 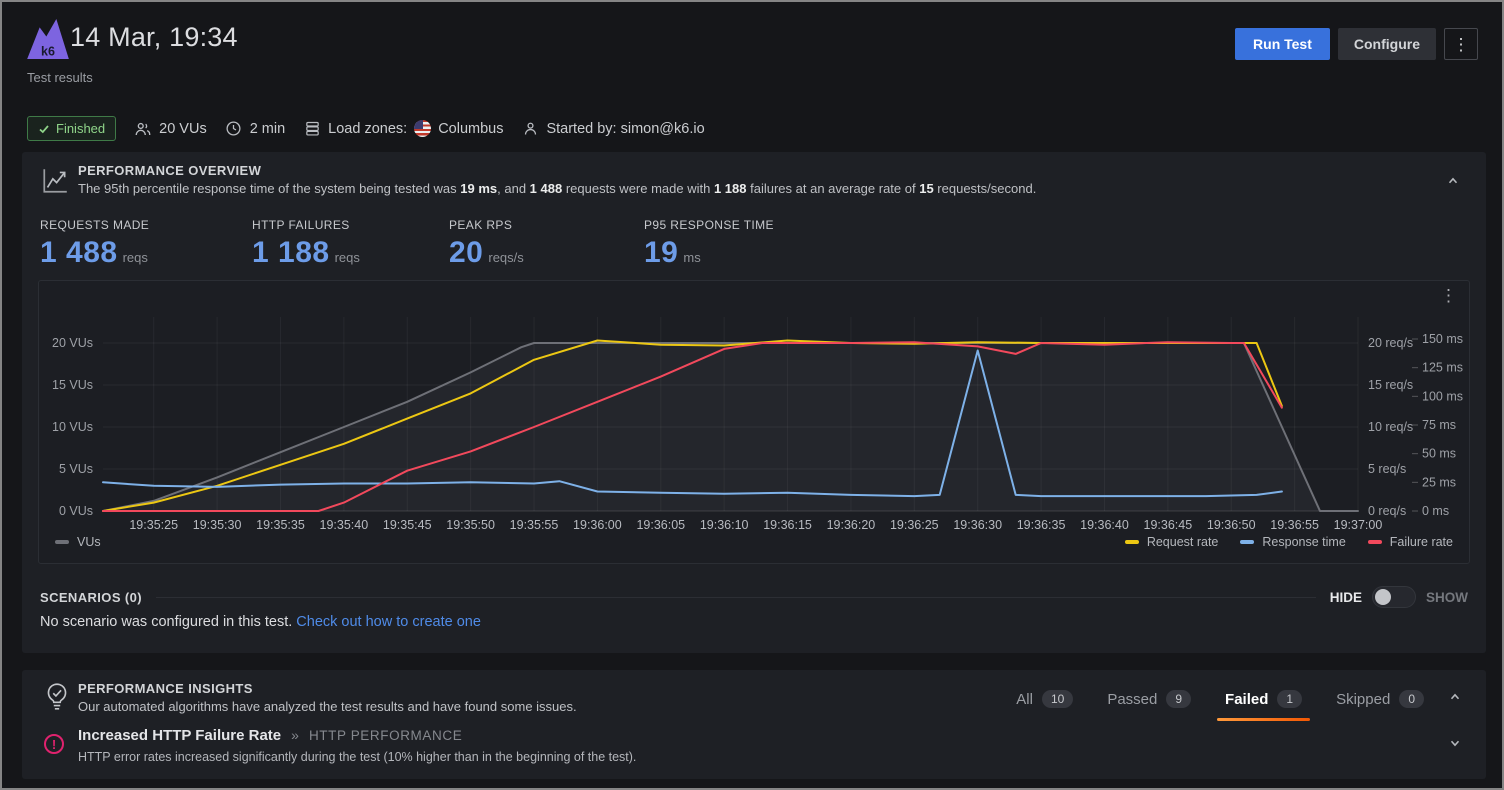 What do you see at coordinates (76, 511) in the screenshot?
I see `svg-text: 0 VUs` at bounding box center [76, 511].